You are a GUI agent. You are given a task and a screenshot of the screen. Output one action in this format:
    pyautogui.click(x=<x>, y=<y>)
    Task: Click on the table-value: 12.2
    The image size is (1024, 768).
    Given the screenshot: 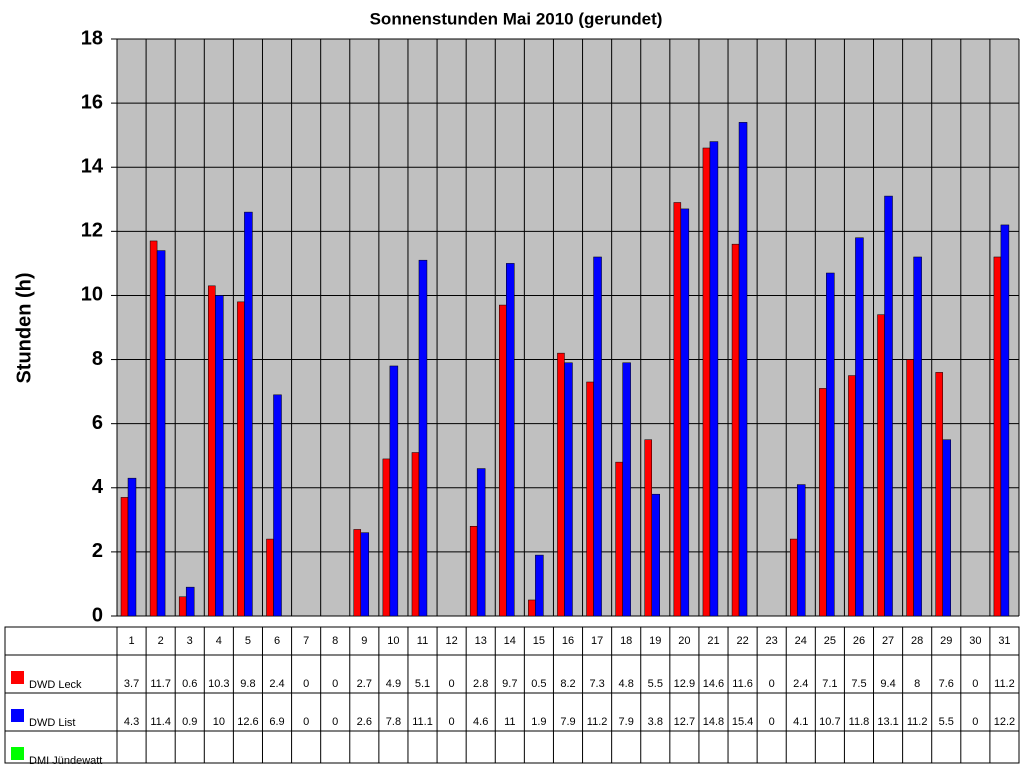 What is the action you would take?
    pyautogui.click(x=1004, y=722)
    